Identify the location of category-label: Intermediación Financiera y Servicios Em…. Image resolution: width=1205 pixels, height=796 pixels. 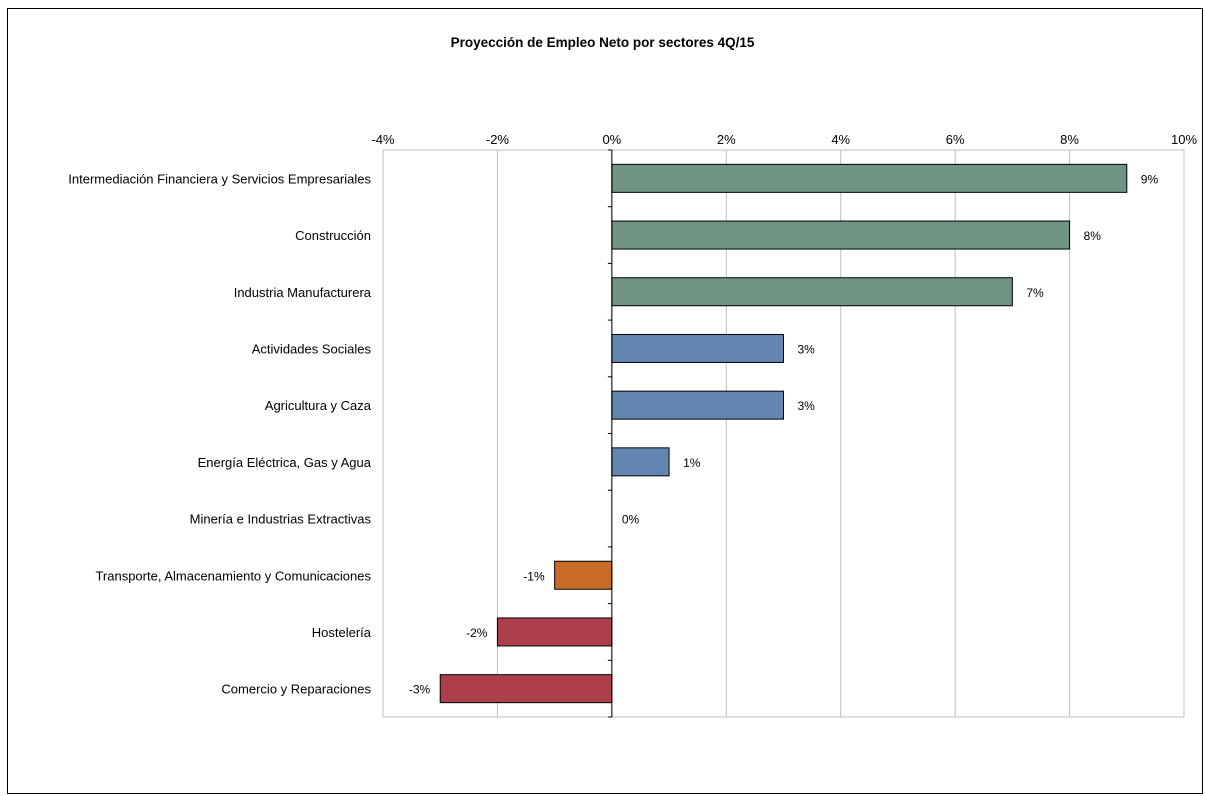
(219, 178).